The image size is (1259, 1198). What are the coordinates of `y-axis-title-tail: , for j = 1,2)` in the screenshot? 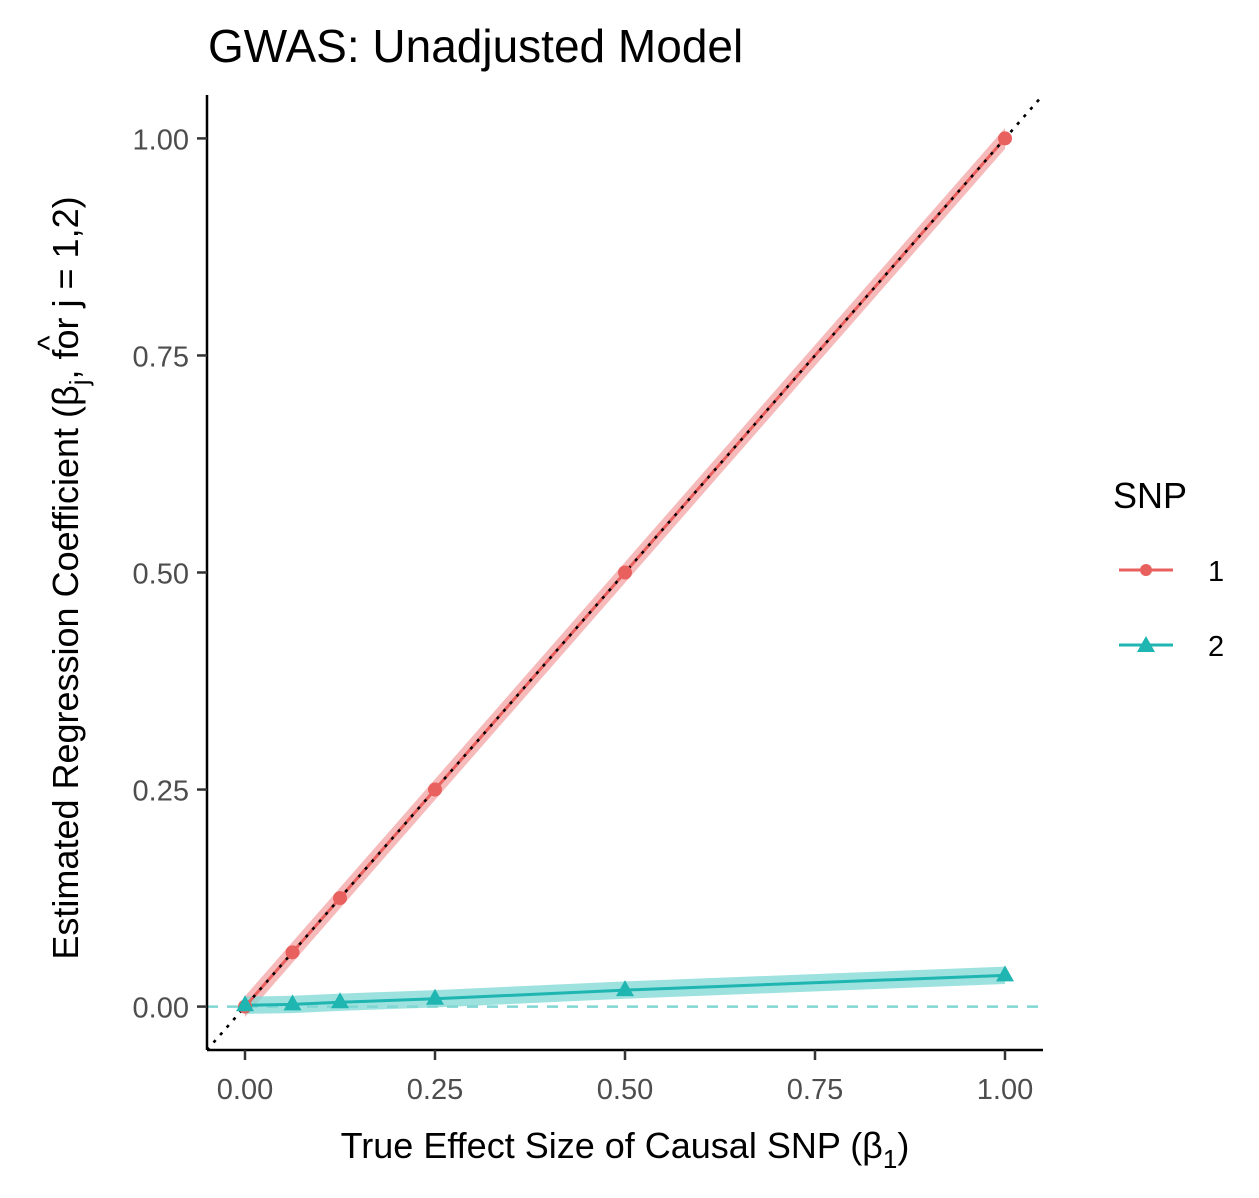 It's located at (65, 287).